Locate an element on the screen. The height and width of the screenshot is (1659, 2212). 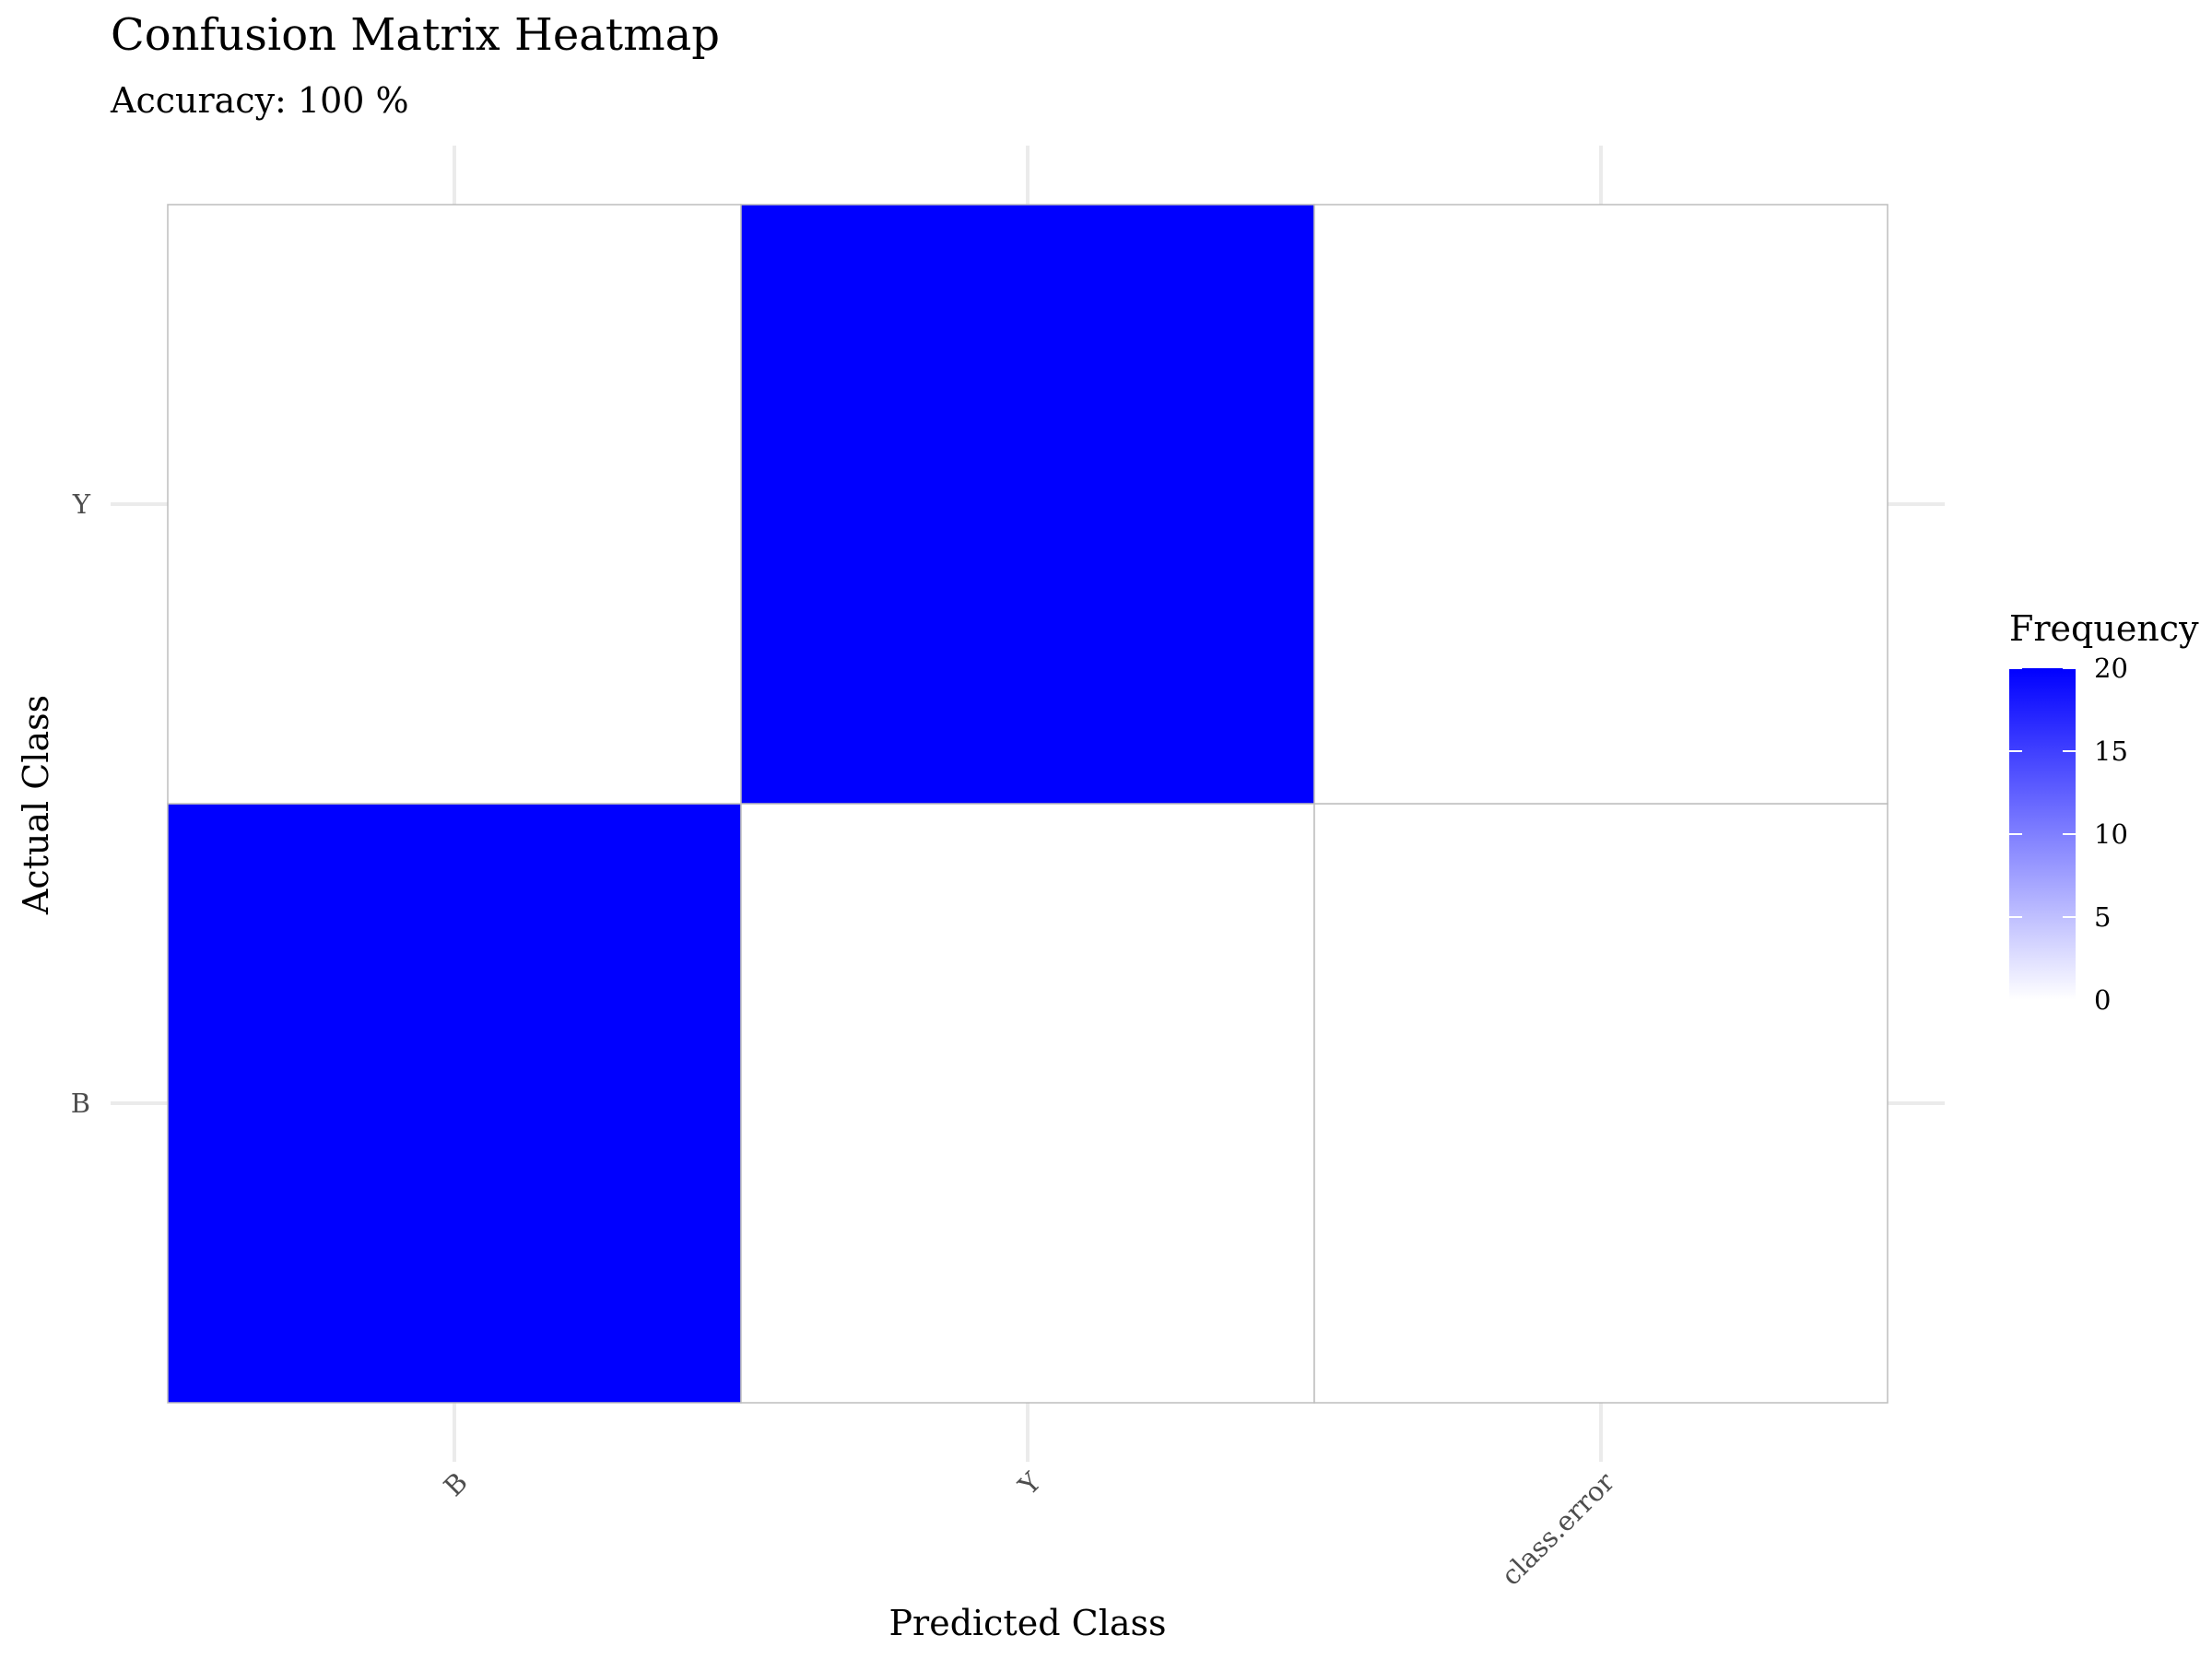
heatmap-cell-Y-Y is located at coordinates (1027, 504).